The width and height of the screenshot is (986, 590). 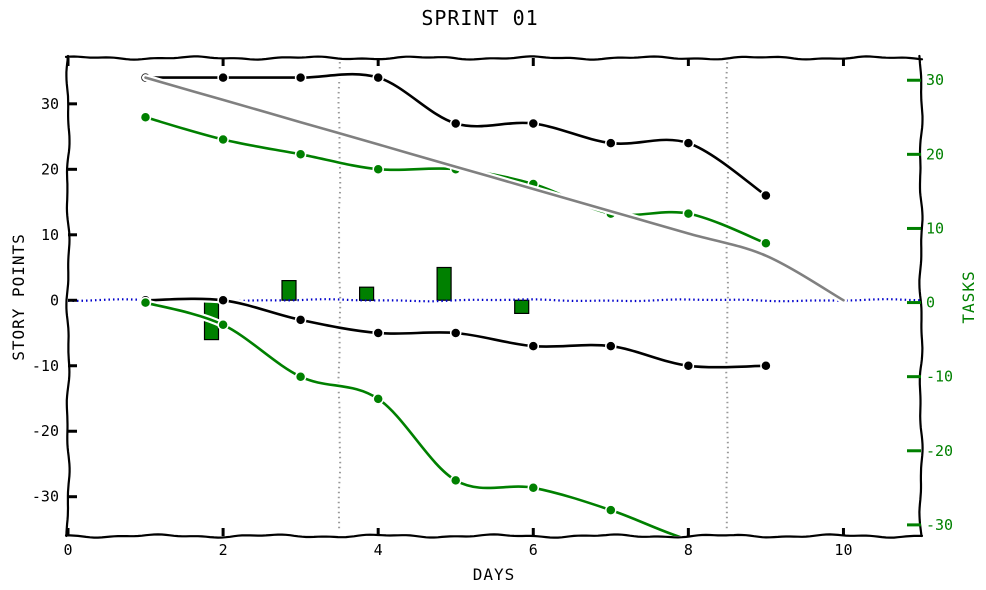 What do you see at coordinates (921, 296) in the screenshot?
I see `frame-right` at bounding box center [921, 296].